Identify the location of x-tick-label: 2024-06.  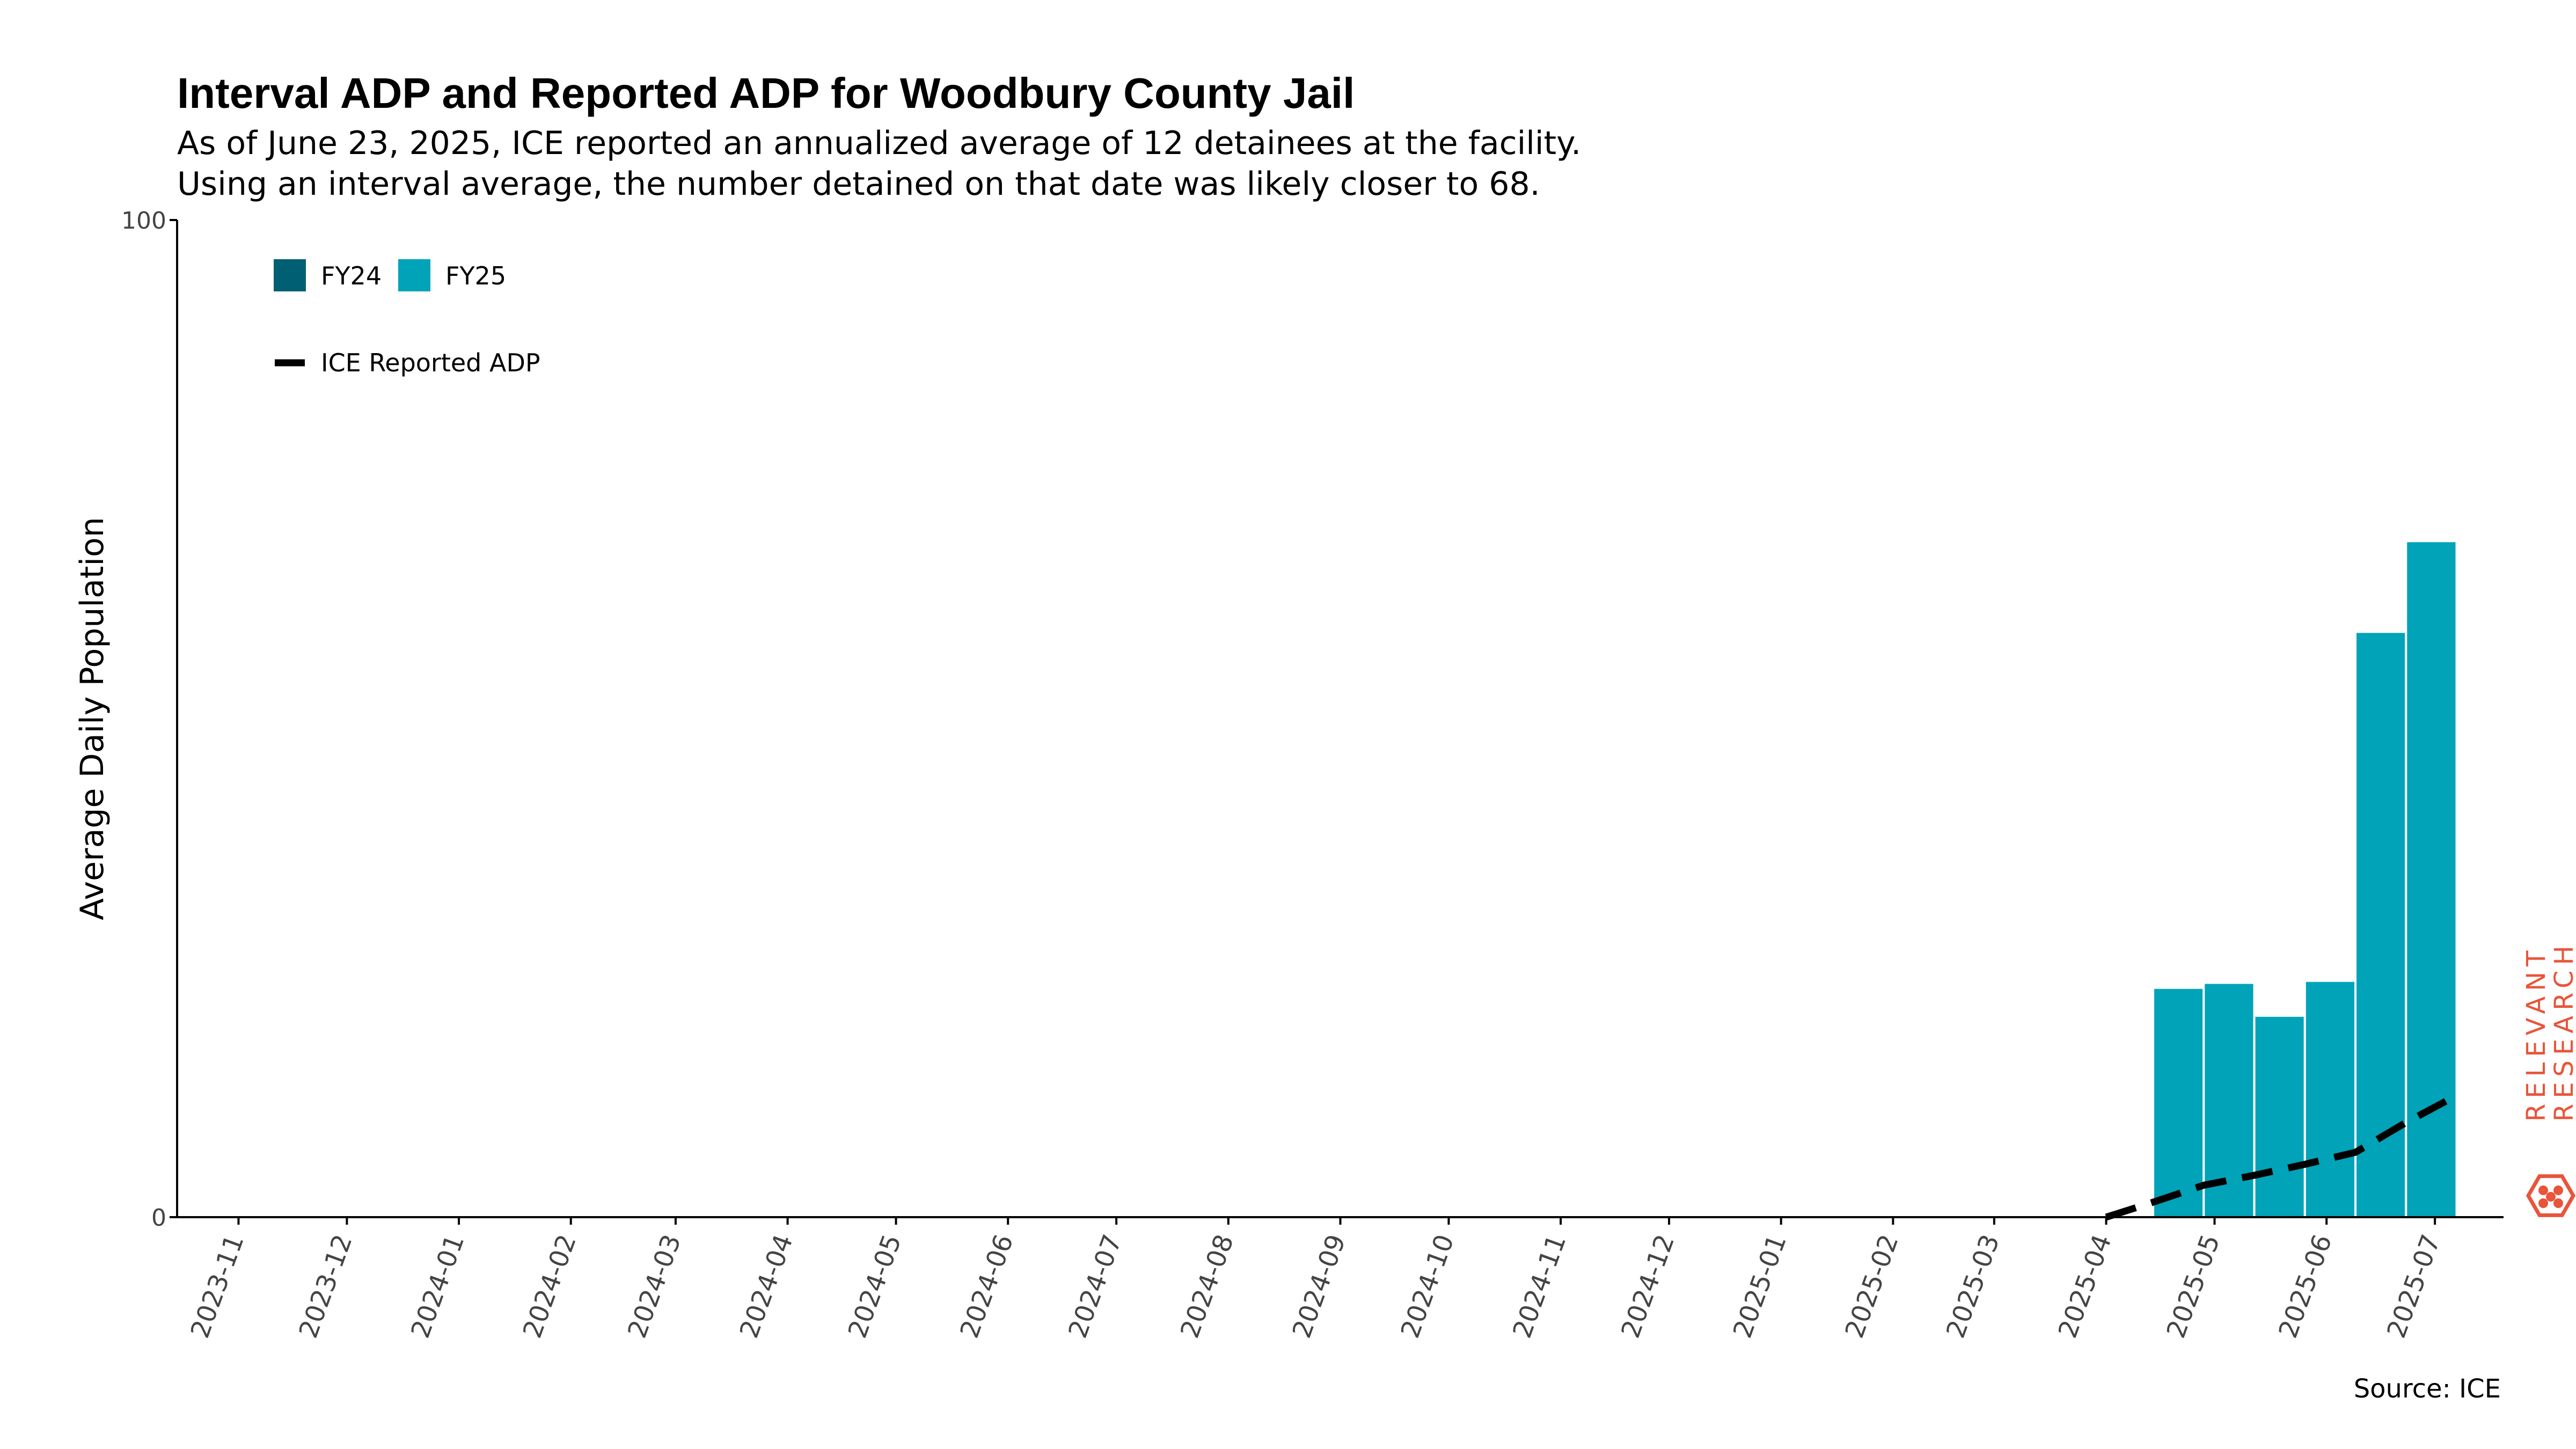
(986, 1286).